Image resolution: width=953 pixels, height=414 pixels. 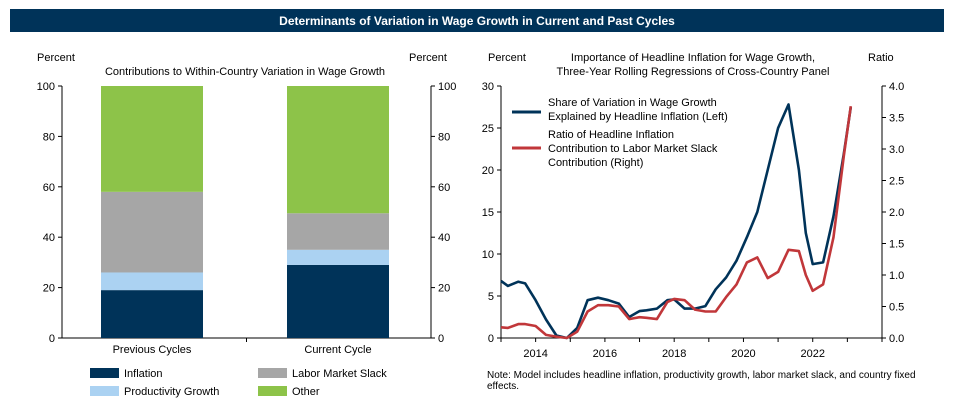 What do you see at coordinates (632, 103) in the screenshot?
I see `legend-label-share-line1: Share of Variation in Wage Growth` at bounding box center [632, 103].